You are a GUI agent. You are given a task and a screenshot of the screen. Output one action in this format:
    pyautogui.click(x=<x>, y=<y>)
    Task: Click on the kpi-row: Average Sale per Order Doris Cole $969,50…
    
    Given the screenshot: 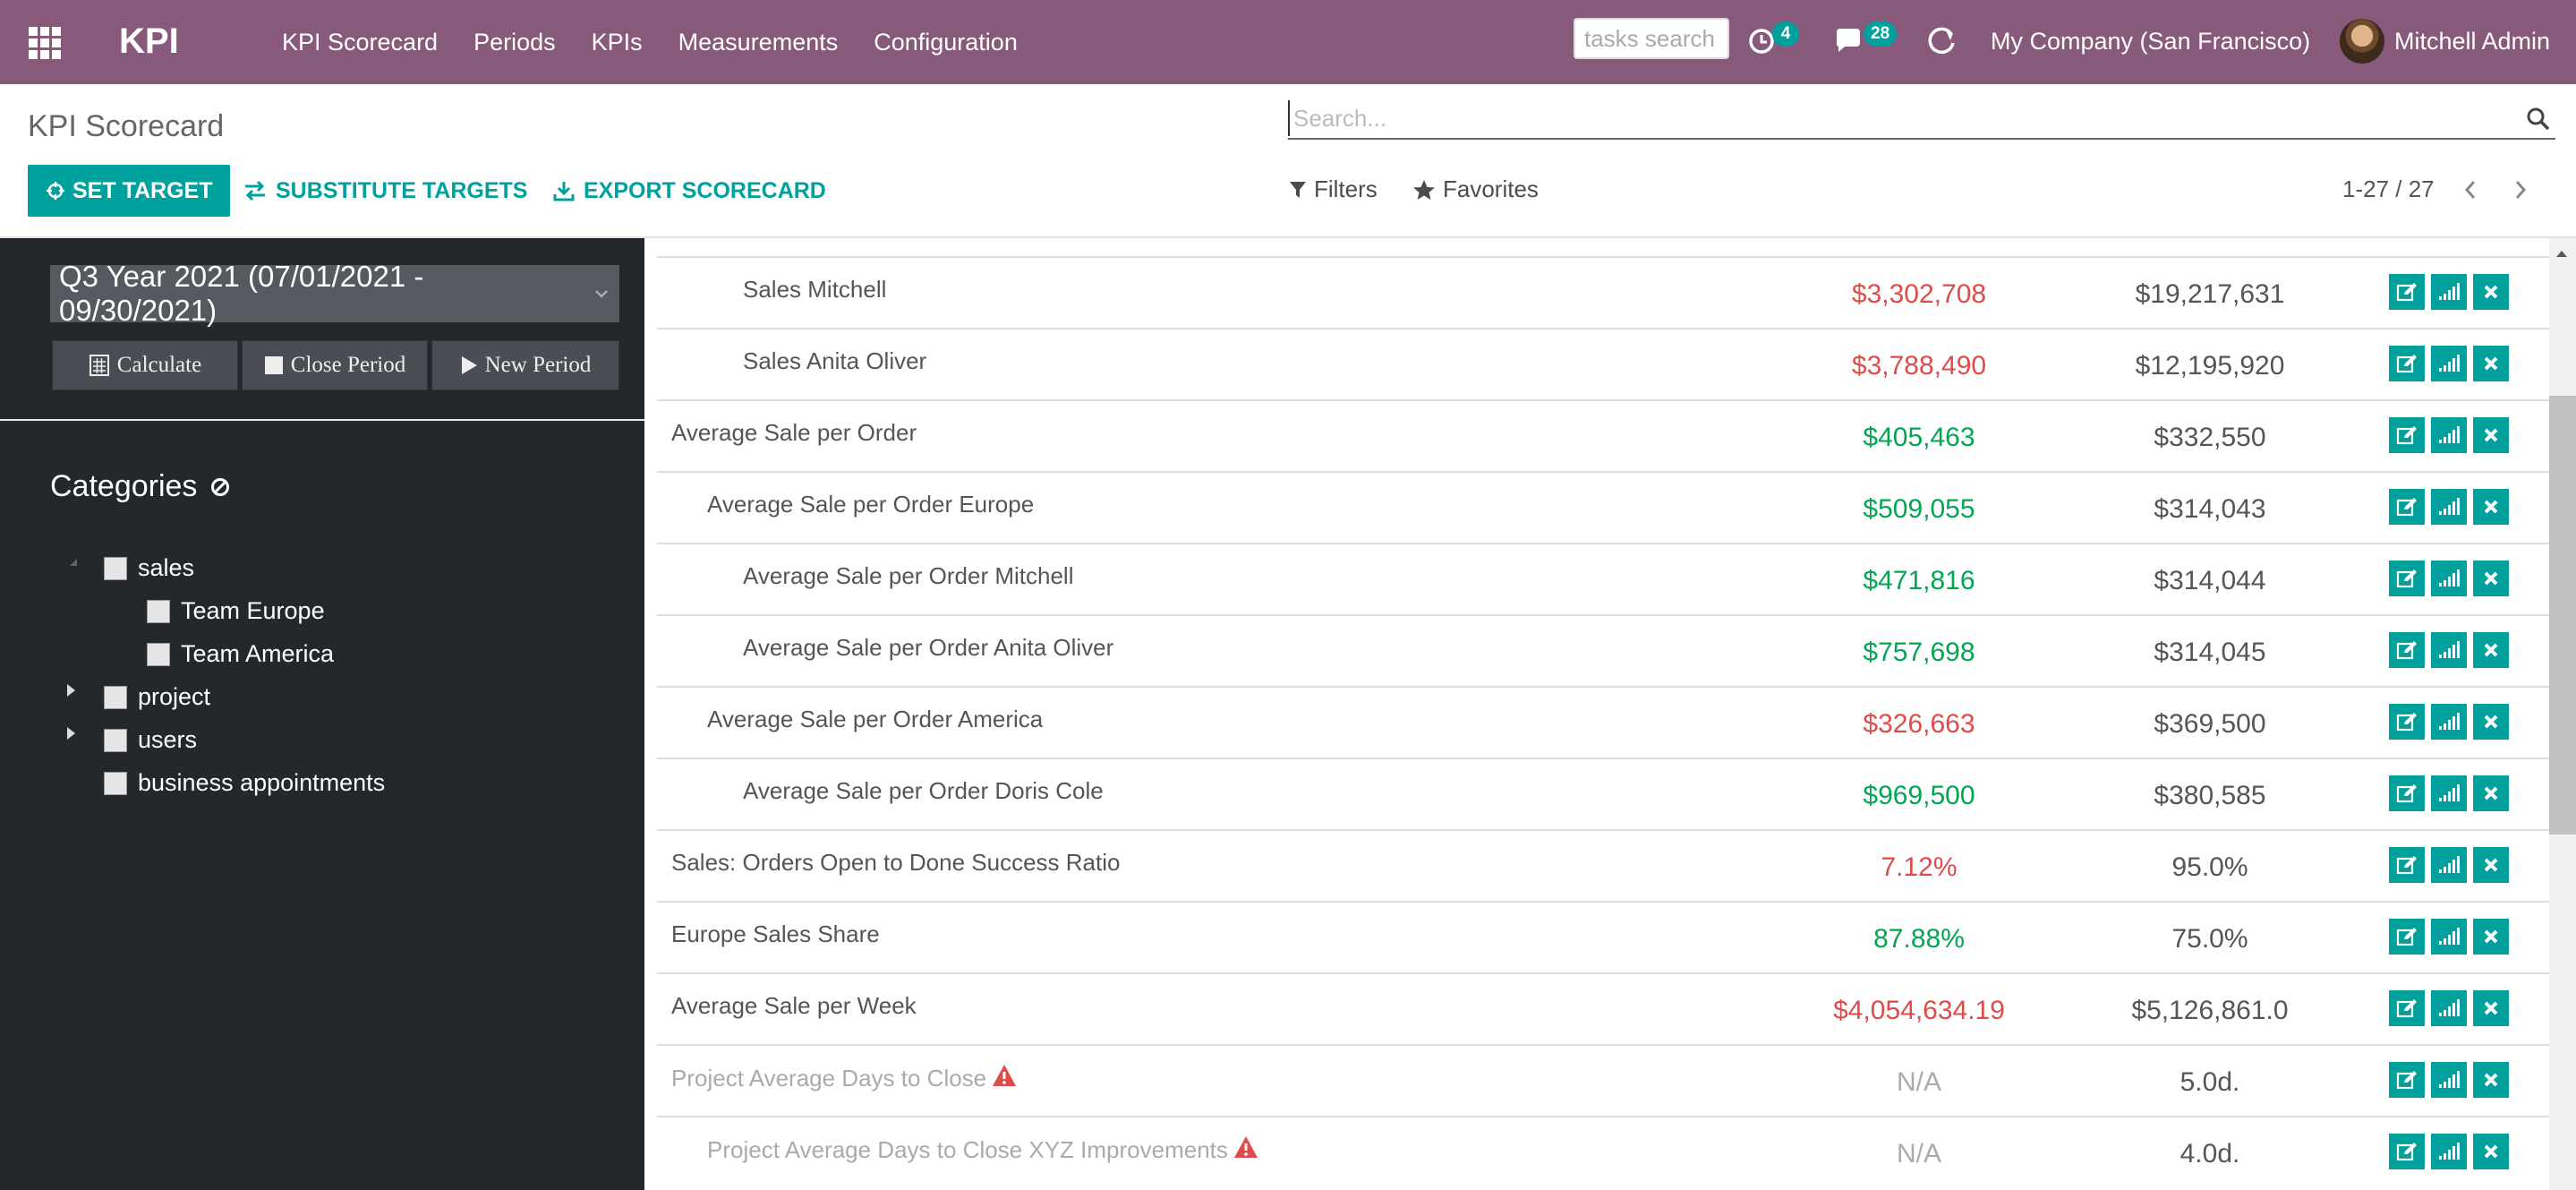 What is the action you would take?
    pyautogui.click(x=1604, y=793)
    